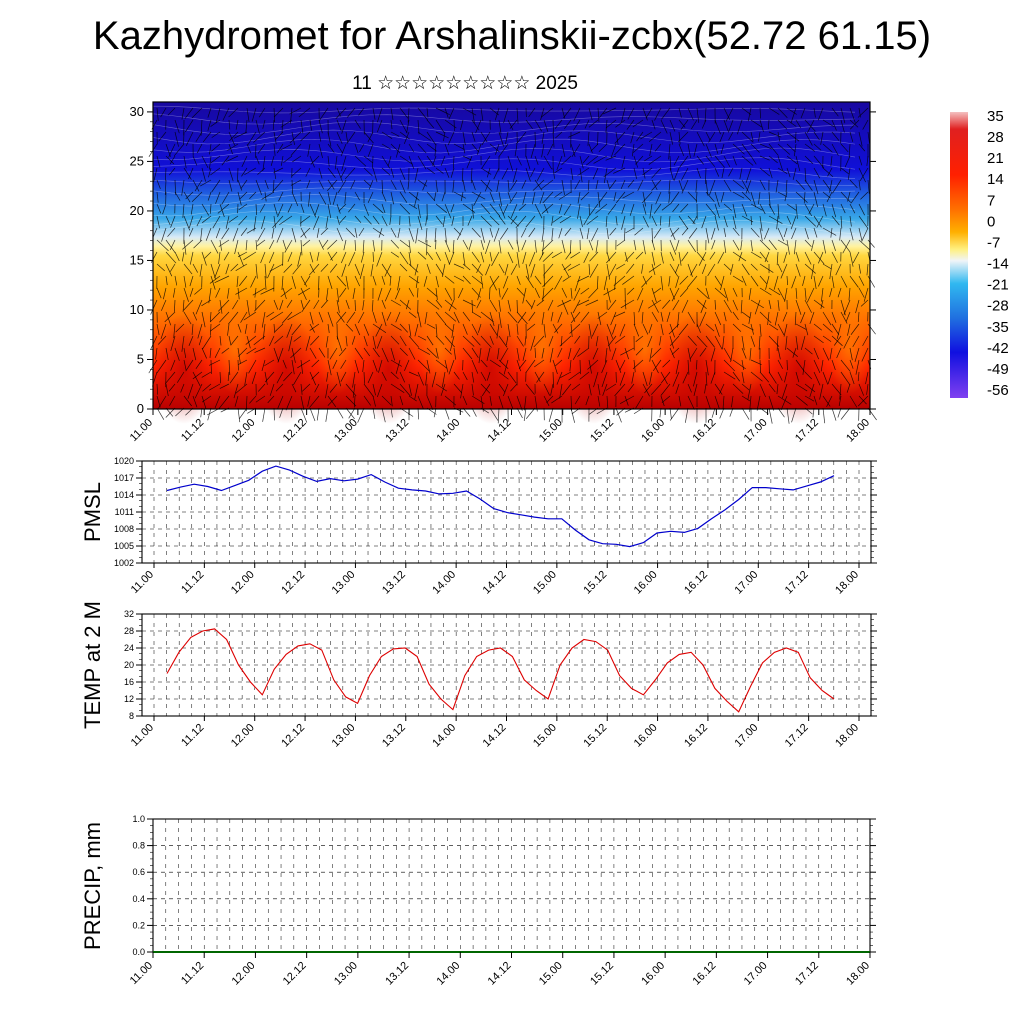 This screenshot has height=1024, width=1024. What do you see at coordinates (142, 735) in the screenshot?
I see `x-tick-label: 11.00` at bounding box center [142, 735].